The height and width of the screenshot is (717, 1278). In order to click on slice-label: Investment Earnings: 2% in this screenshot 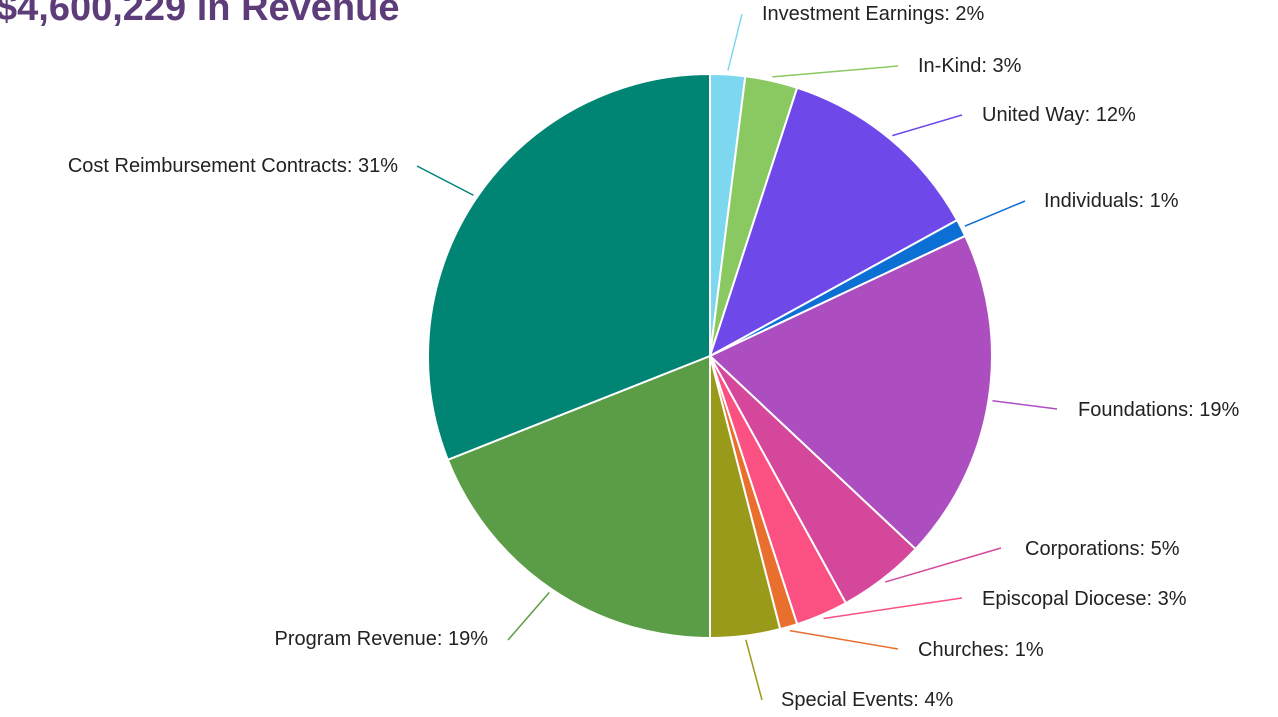, I will do `click(873, 14)`.